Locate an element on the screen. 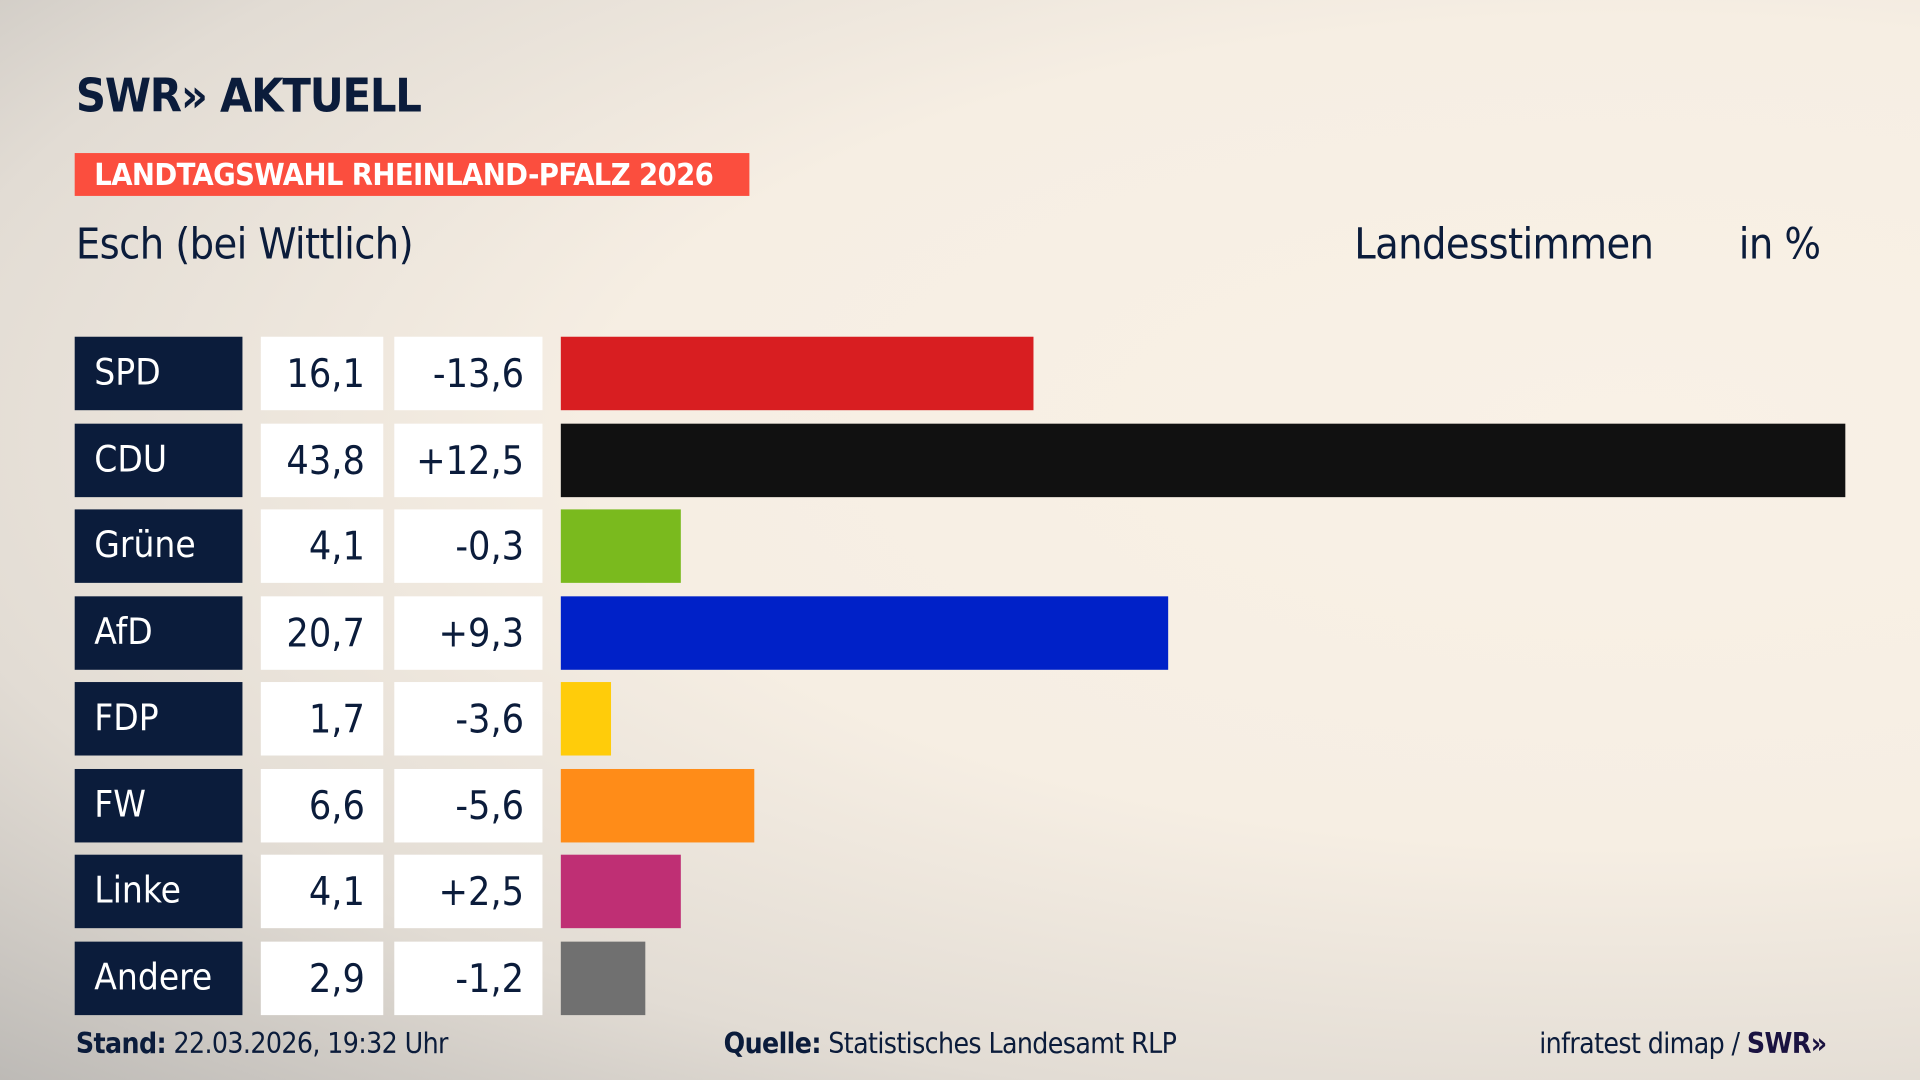 The height and width of the screenshot is (1080, 1920). party-label: FW is located at coordinates (158, 805).